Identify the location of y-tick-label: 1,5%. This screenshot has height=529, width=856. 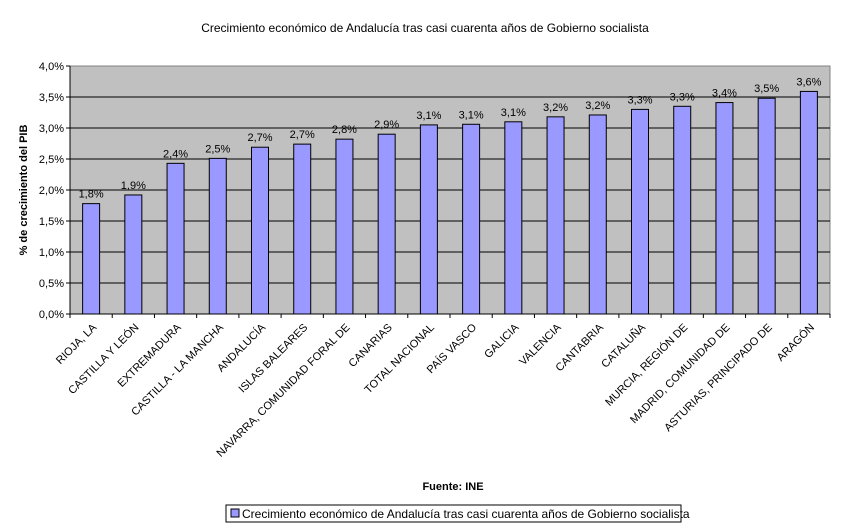
(51, 222).